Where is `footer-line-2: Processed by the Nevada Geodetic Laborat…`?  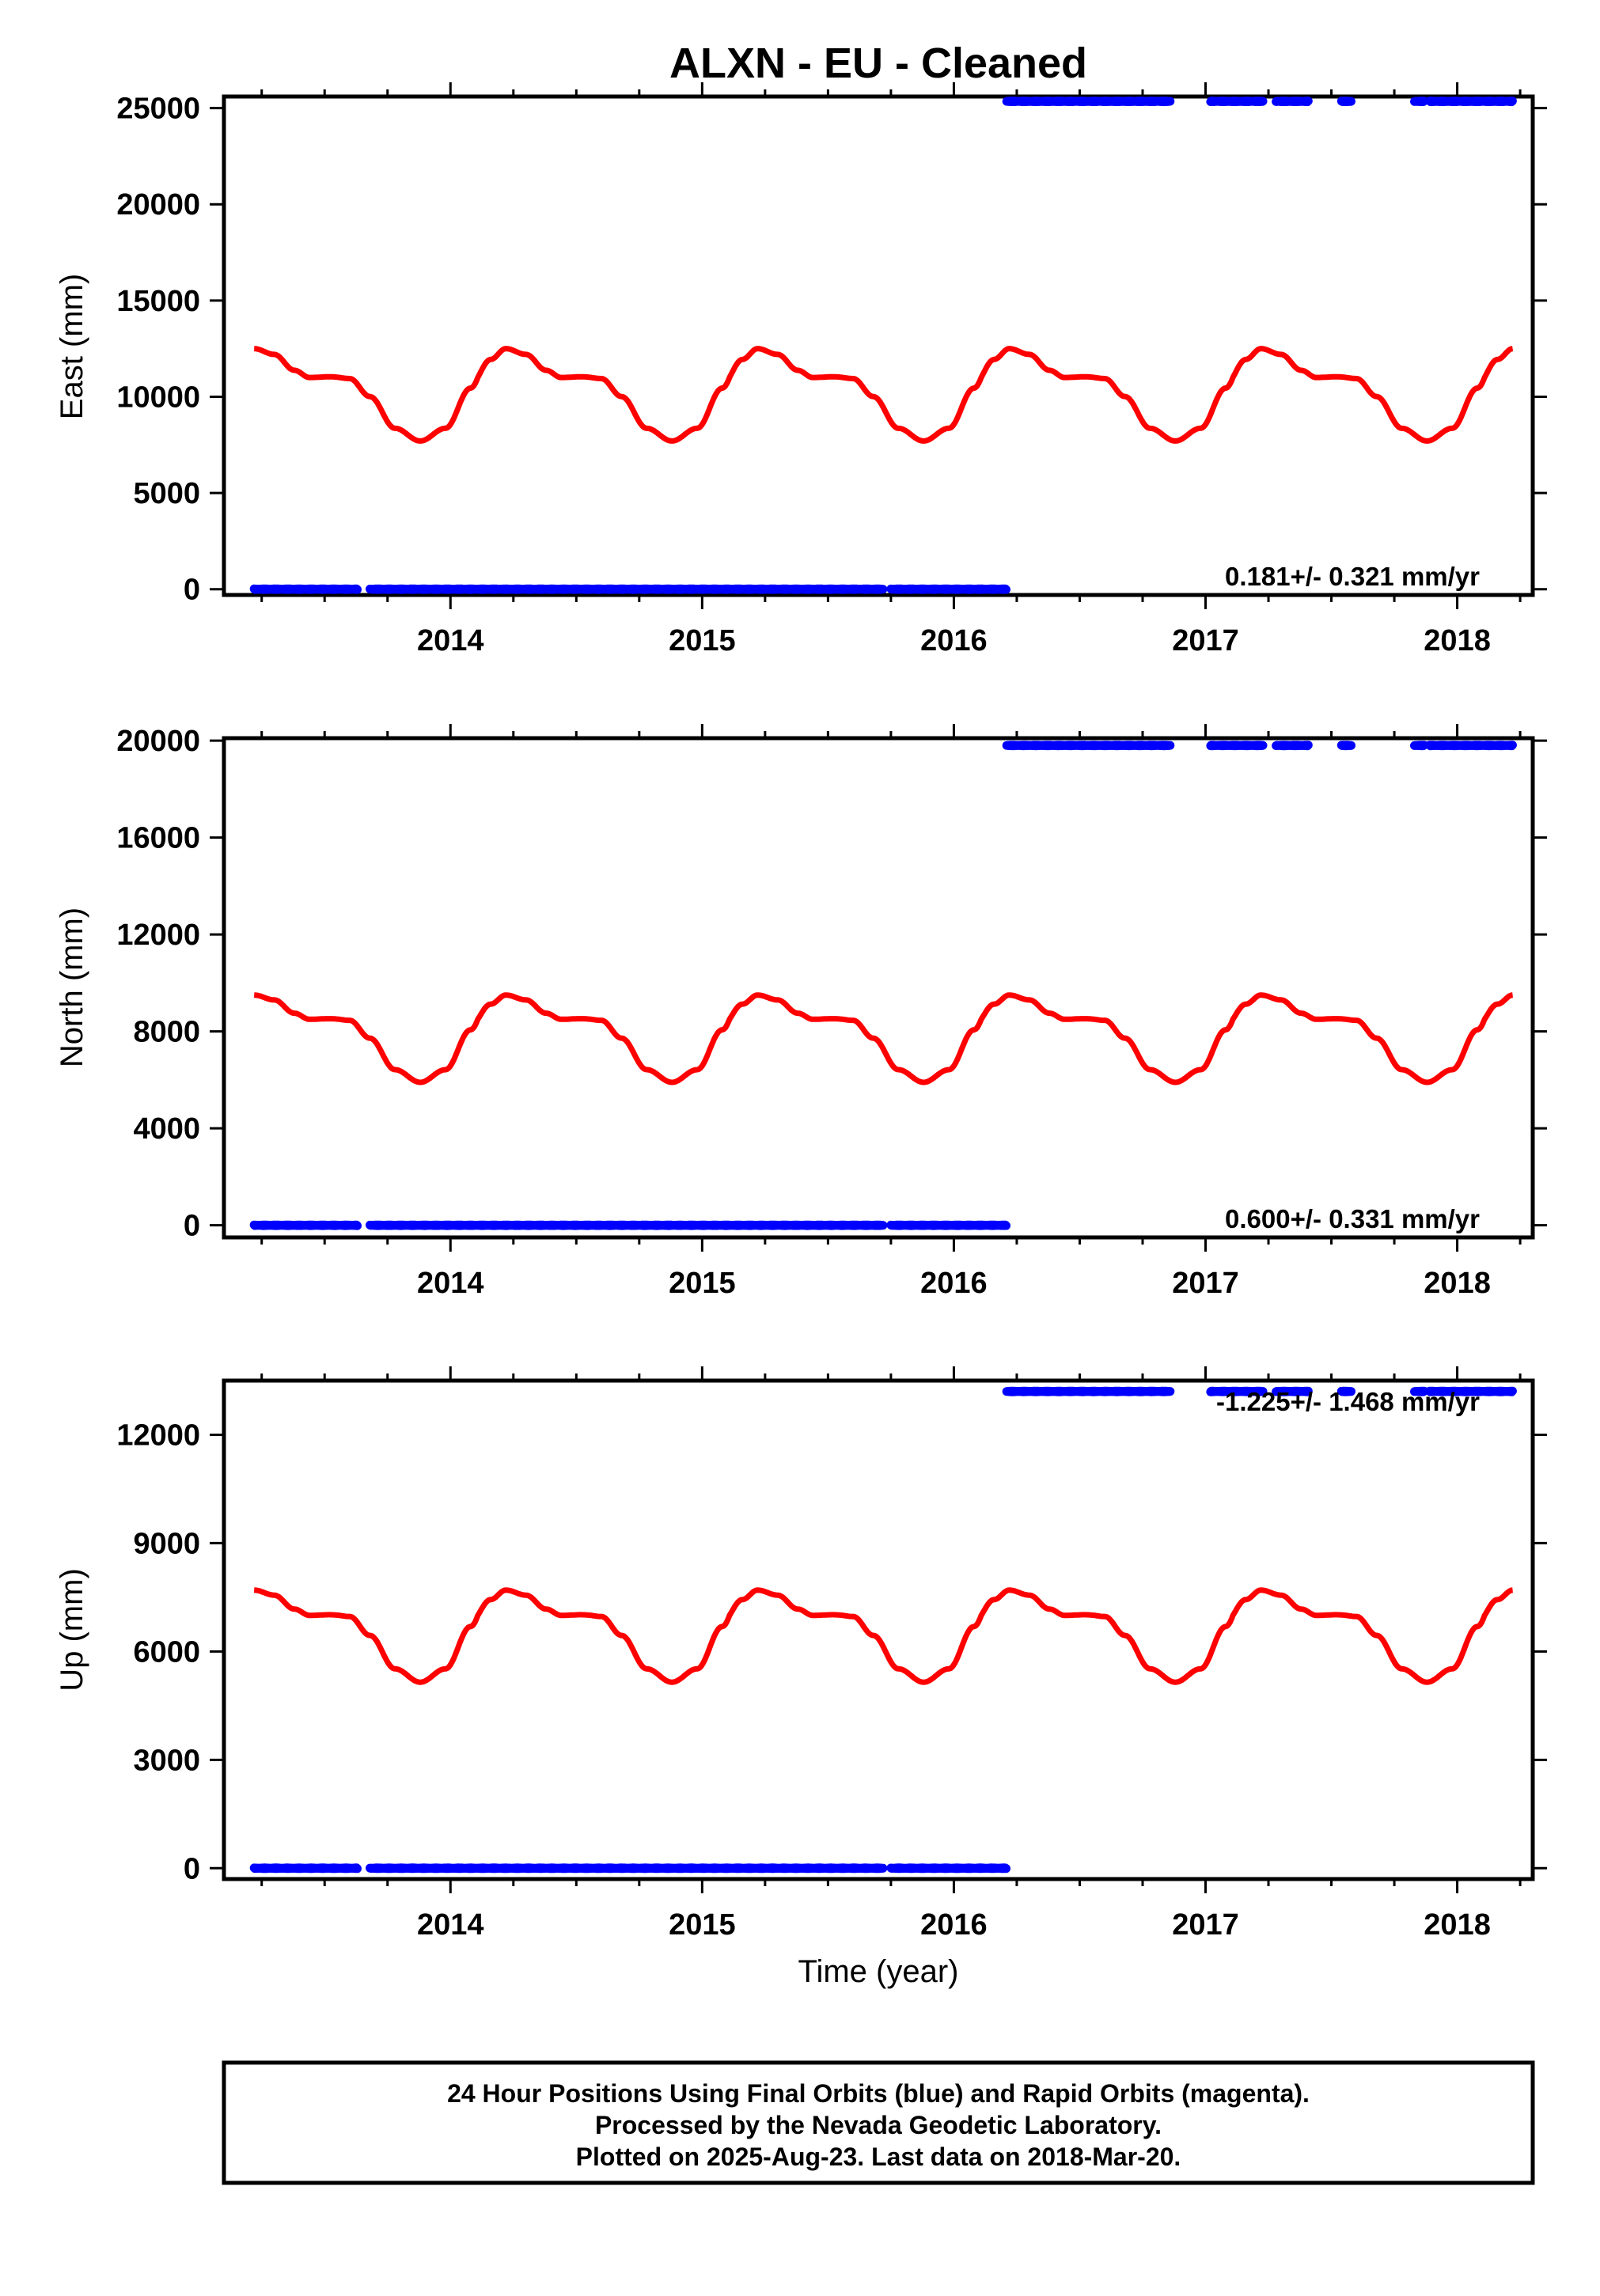
footer-line-2: Processed by the Nevada Geodetic Laborat… is located at coordinates (879, 2125).